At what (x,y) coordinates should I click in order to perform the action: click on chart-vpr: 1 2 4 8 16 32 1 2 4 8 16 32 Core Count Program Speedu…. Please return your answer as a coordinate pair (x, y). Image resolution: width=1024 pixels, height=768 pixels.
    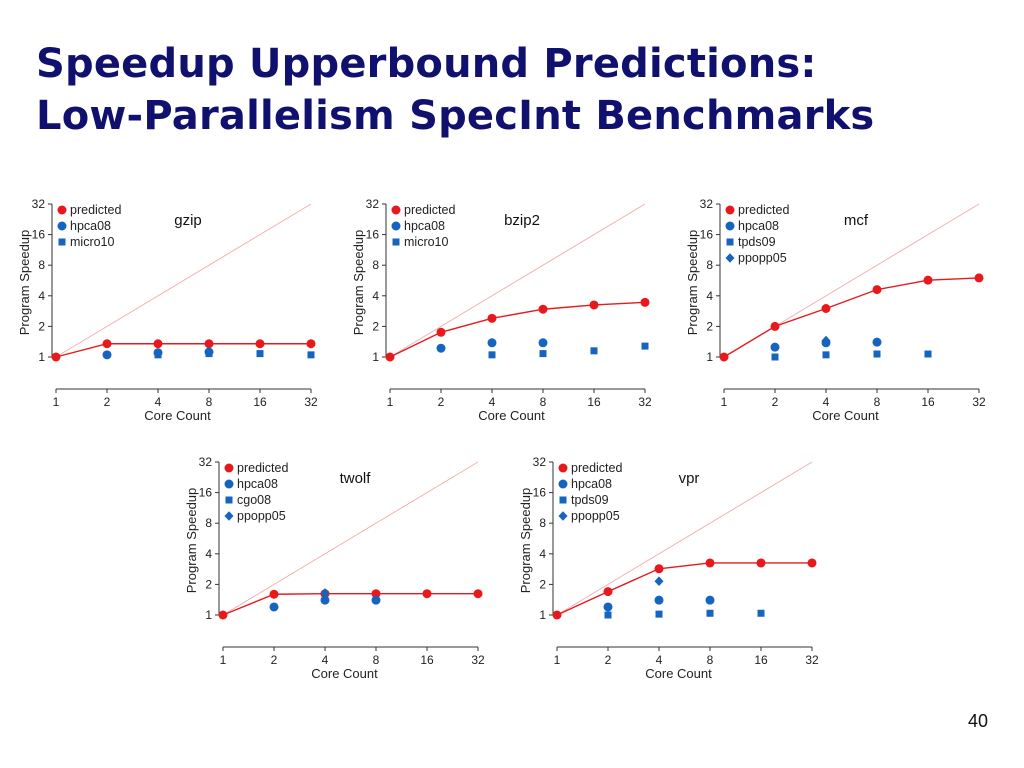
    Looking at the image, I should click on (668, 568).